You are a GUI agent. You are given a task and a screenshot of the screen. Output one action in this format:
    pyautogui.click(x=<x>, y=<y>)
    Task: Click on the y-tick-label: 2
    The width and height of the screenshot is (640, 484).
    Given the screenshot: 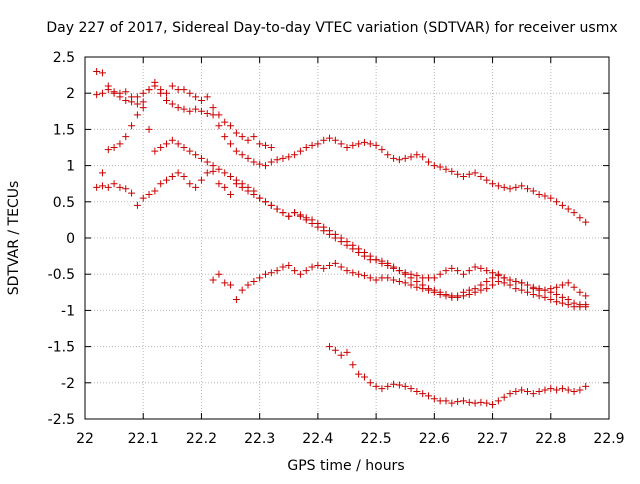 What is the action you would take?
    pyautogui.click(x=70, y=94)
    